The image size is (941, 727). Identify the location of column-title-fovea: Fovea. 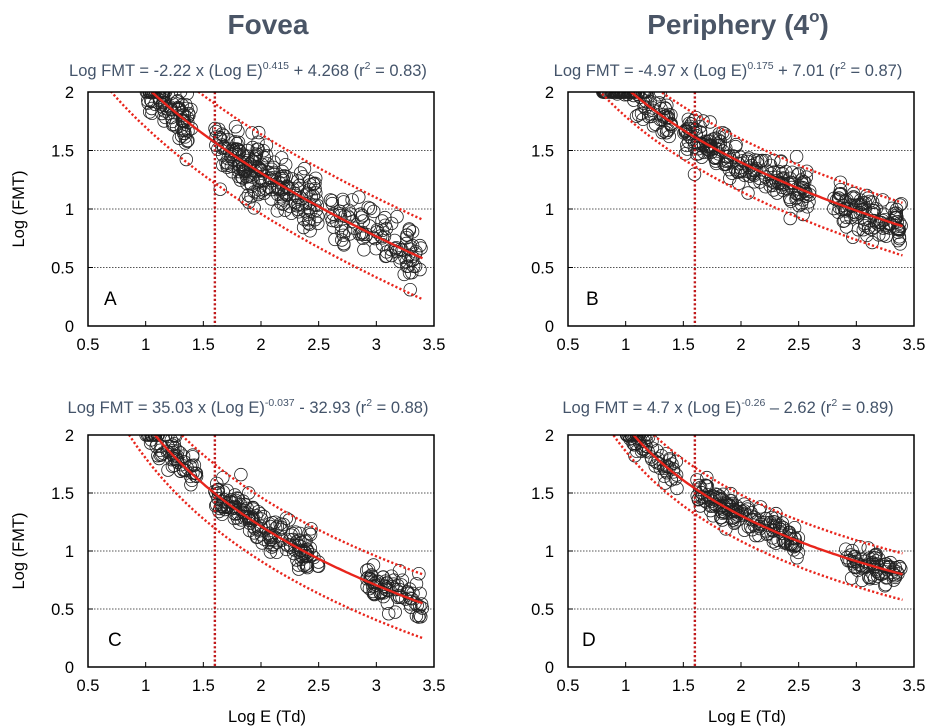
(268, 24).